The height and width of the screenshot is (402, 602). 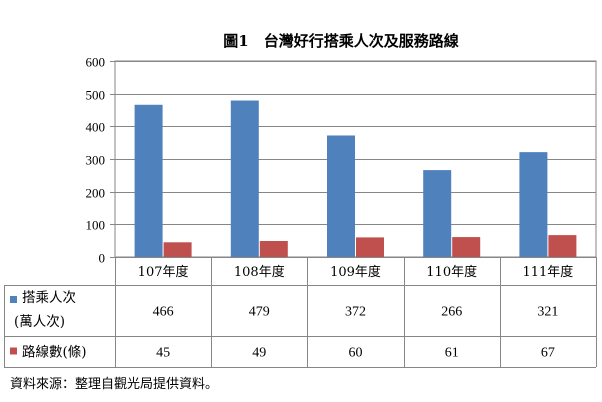 What do you see at coordinates (340, 41) in the screenshot?
I see `chart-title: 圖1 台灣好行搭乘人次及服務路線` at bounding box center [340, 41].